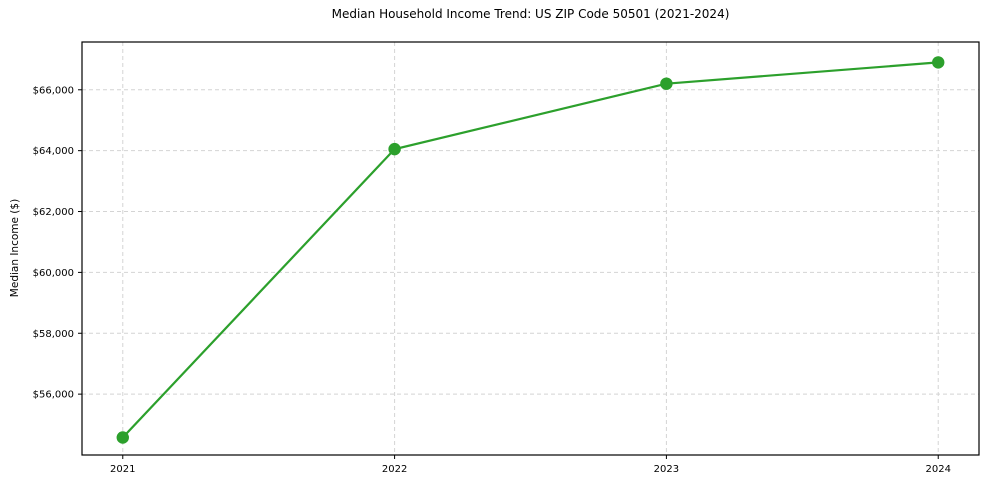 Image resolution: width=989 pixels, height=490 pixels. I want to click on x-tick-label: 2023, so click(666, 469).